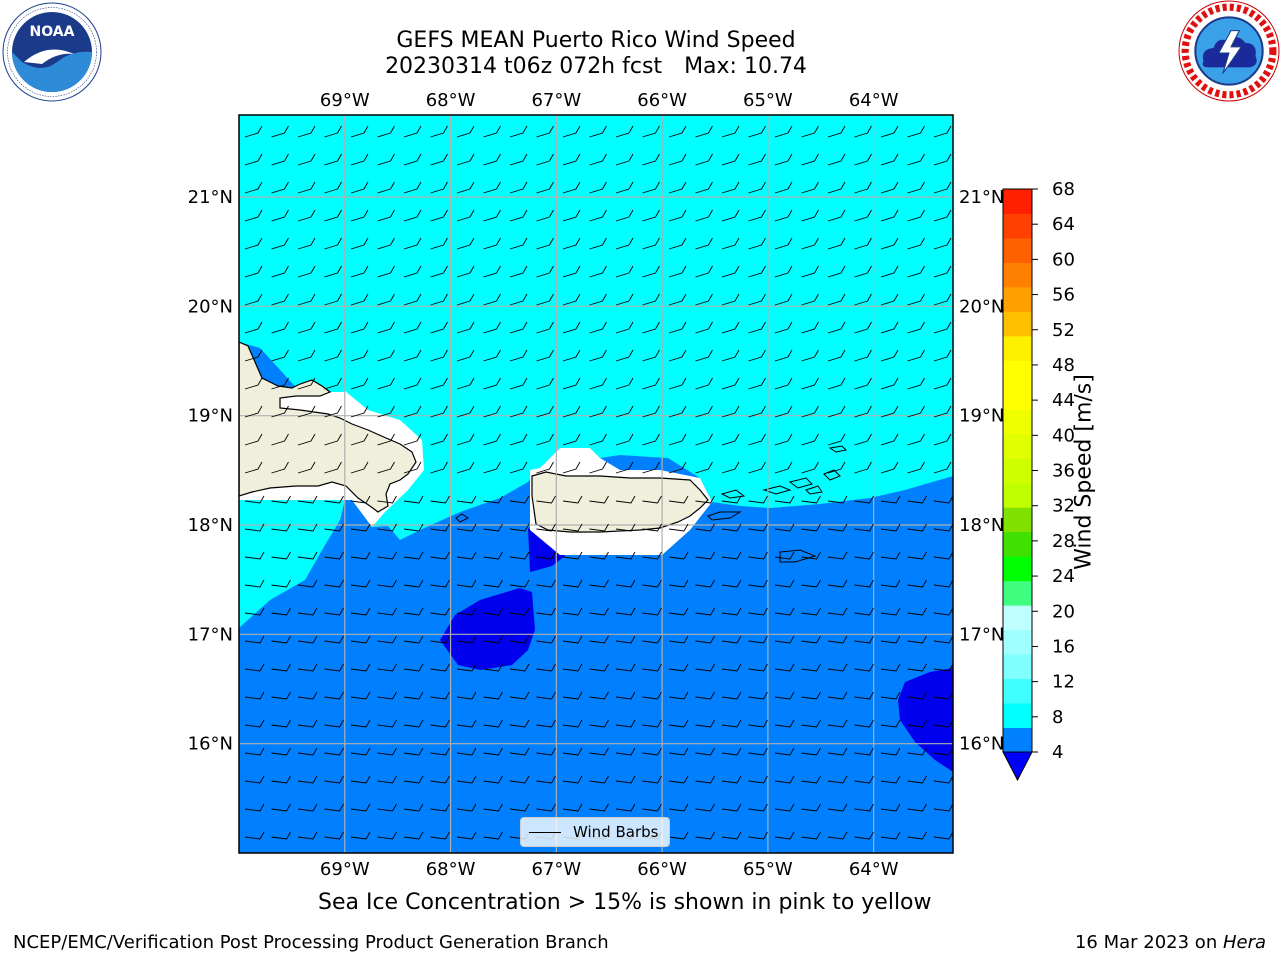 The height and width of the screenshot is (960, 1280). Describe the element at coordinates (556, 869) in the screenshot. I see `lon-label-bottom: 67°W` at that location.